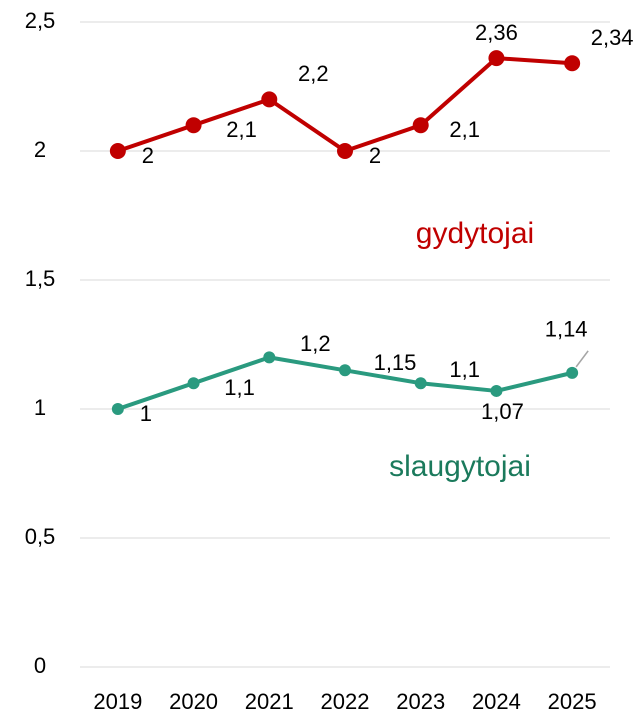  I want to click on data-label: 2,36, so click(496, 32).